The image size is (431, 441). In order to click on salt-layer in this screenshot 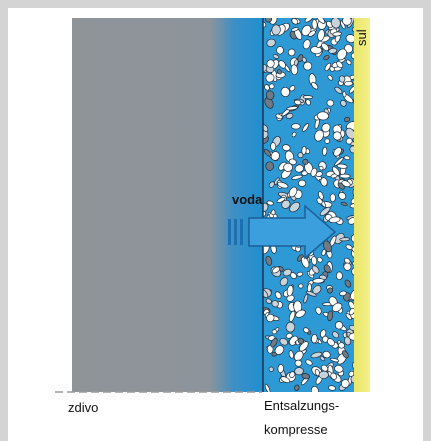, I will do `click(362, 205)`.